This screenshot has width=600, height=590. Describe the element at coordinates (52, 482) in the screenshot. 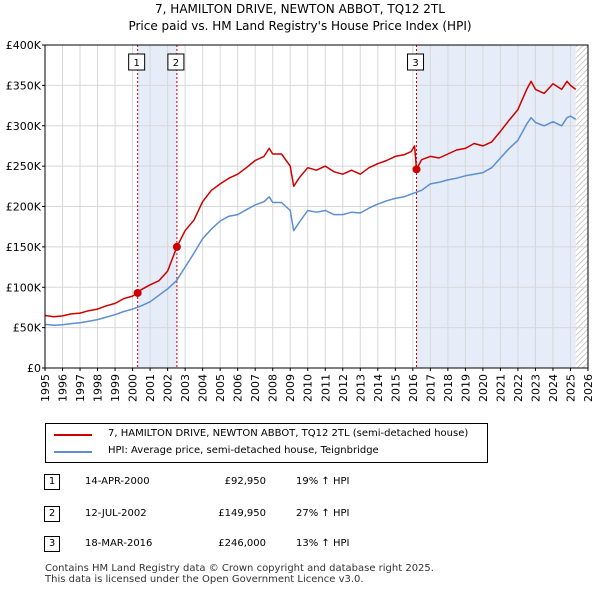

I see `sale-number-badge: 1` at that location.